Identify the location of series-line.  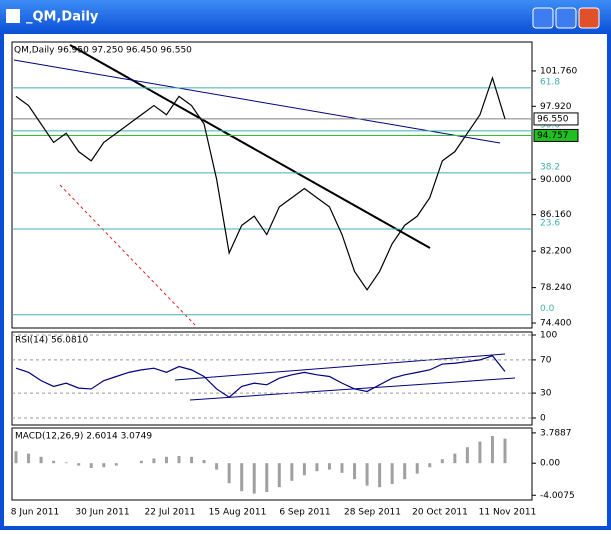
(260, 377).